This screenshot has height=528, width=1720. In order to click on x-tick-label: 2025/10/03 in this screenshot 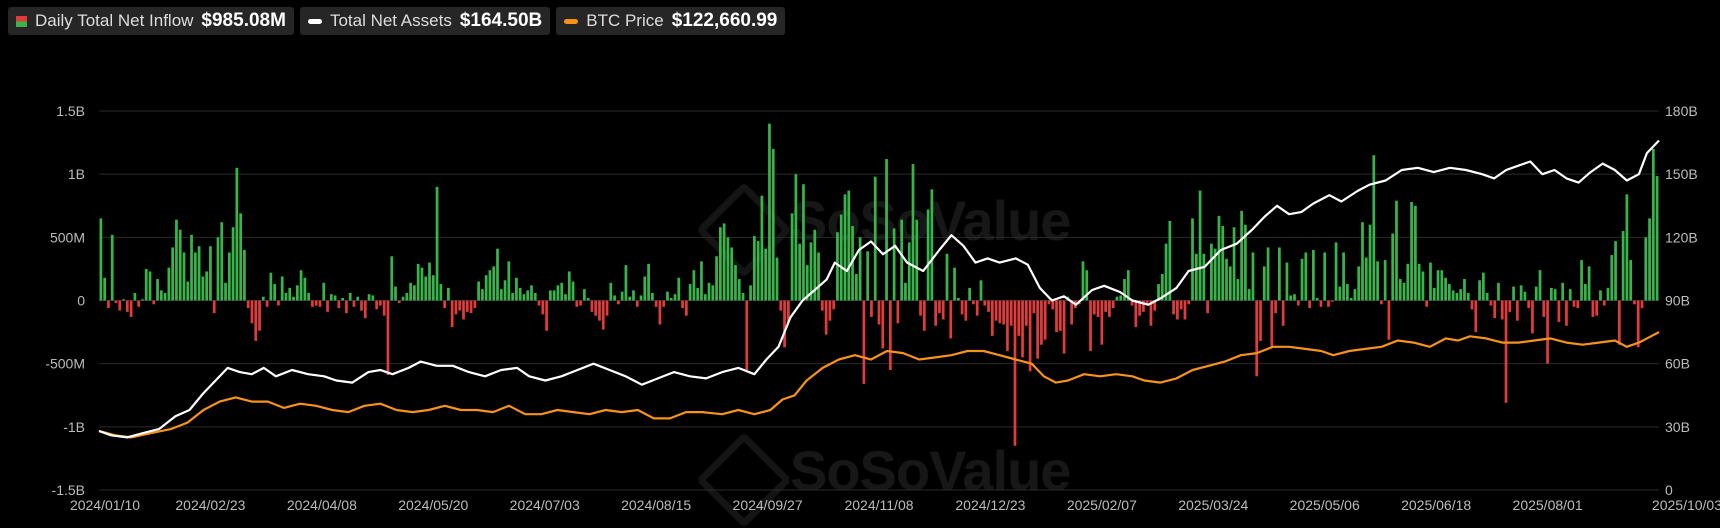, I will do `click(1686, 505)`.